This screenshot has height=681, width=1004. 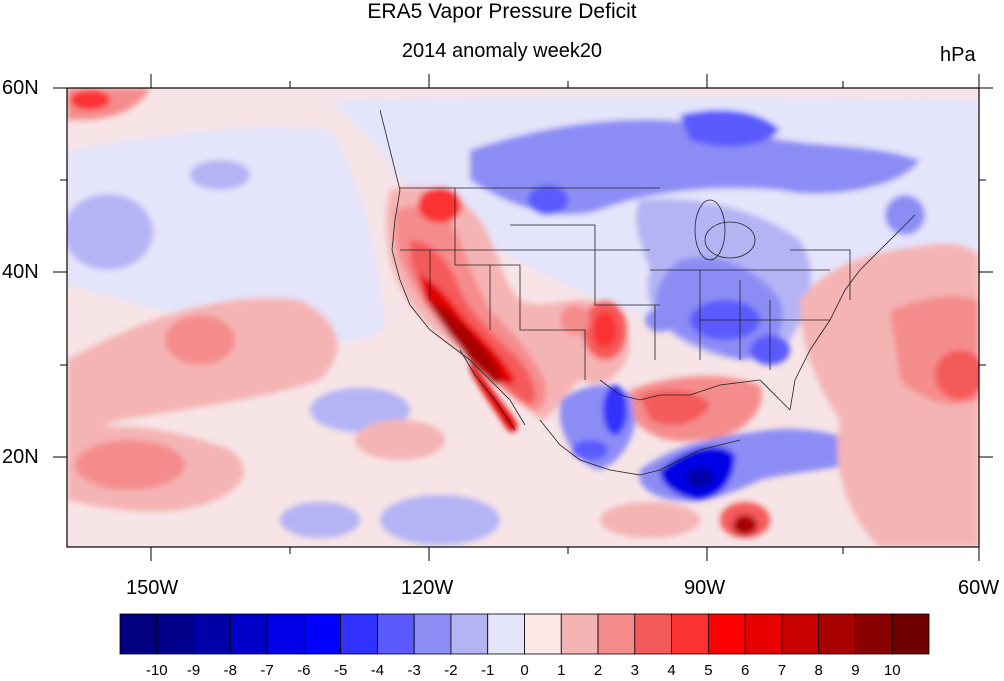 I want to click on colorbar-label: -1, so click(x=488, y=670).